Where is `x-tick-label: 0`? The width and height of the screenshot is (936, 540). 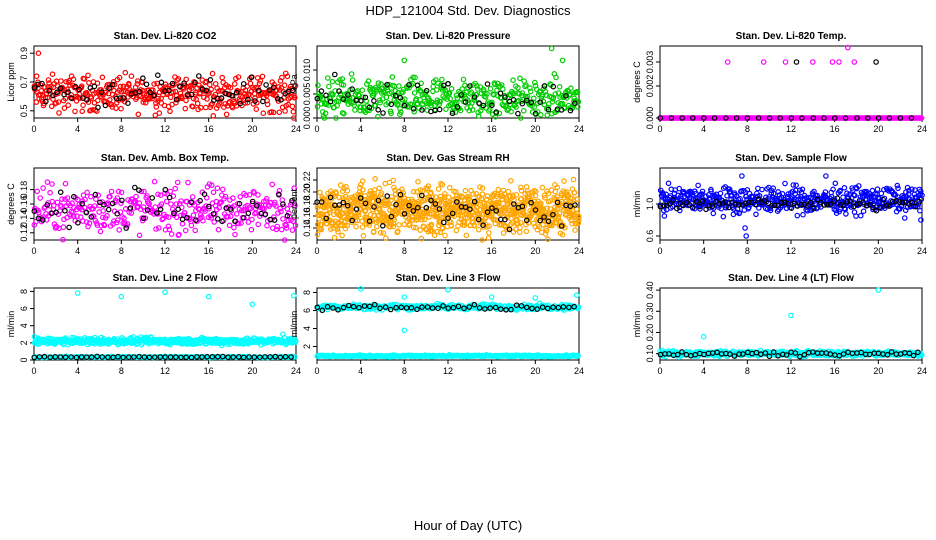 x-tick-label: 0 is located at coordinates (316, 371).